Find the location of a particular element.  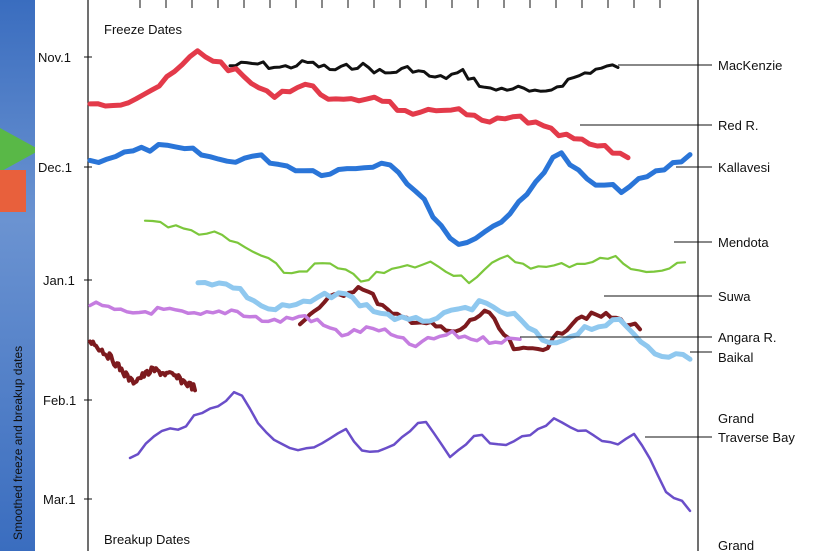

series-line-baikal is located at coordinates (444, 321).